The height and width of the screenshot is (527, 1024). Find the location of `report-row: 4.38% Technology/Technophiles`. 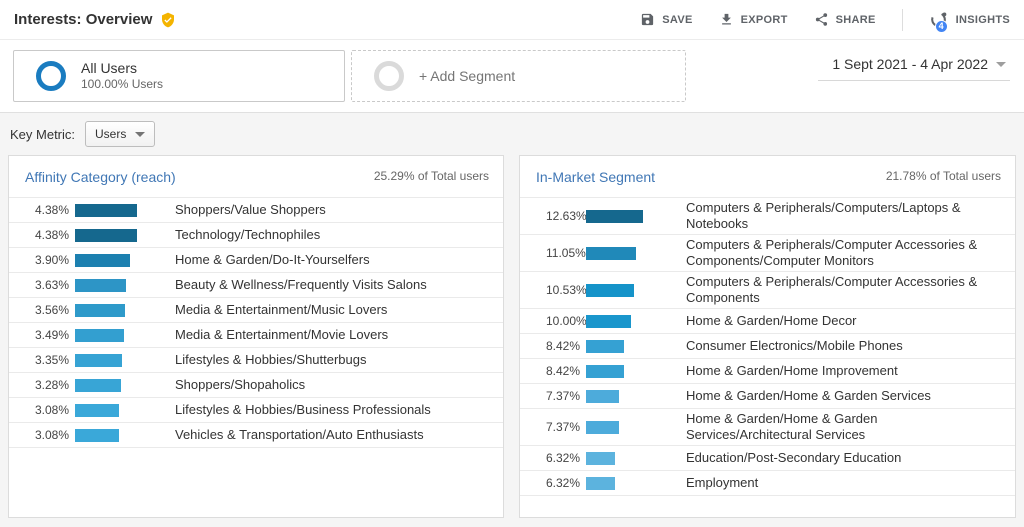

report-row: 4.38% Technology/Technophiles is located at coordinates (256, 235).